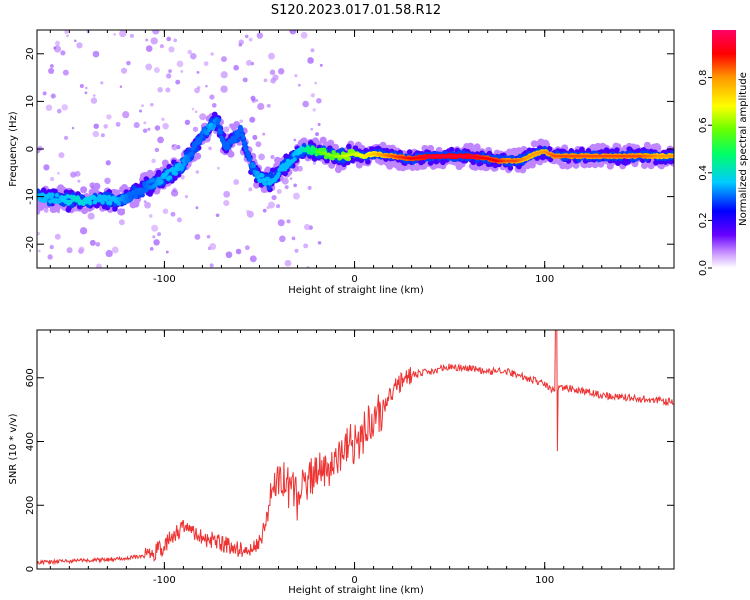  Describe the element at coordinates (705, 173) in the screenshot. I see `colorbar-ticks: 0.0 0.2 0.4 0.6 0.8` at that location.